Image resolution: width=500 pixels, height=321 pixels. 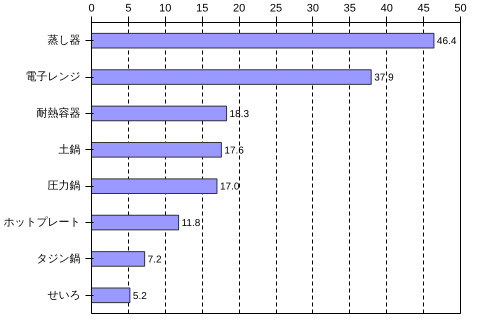 What do you see at coordinates (423, 8) in the screenshot?
I see `x-tick-label: 45` at bounding box center [423, 8].